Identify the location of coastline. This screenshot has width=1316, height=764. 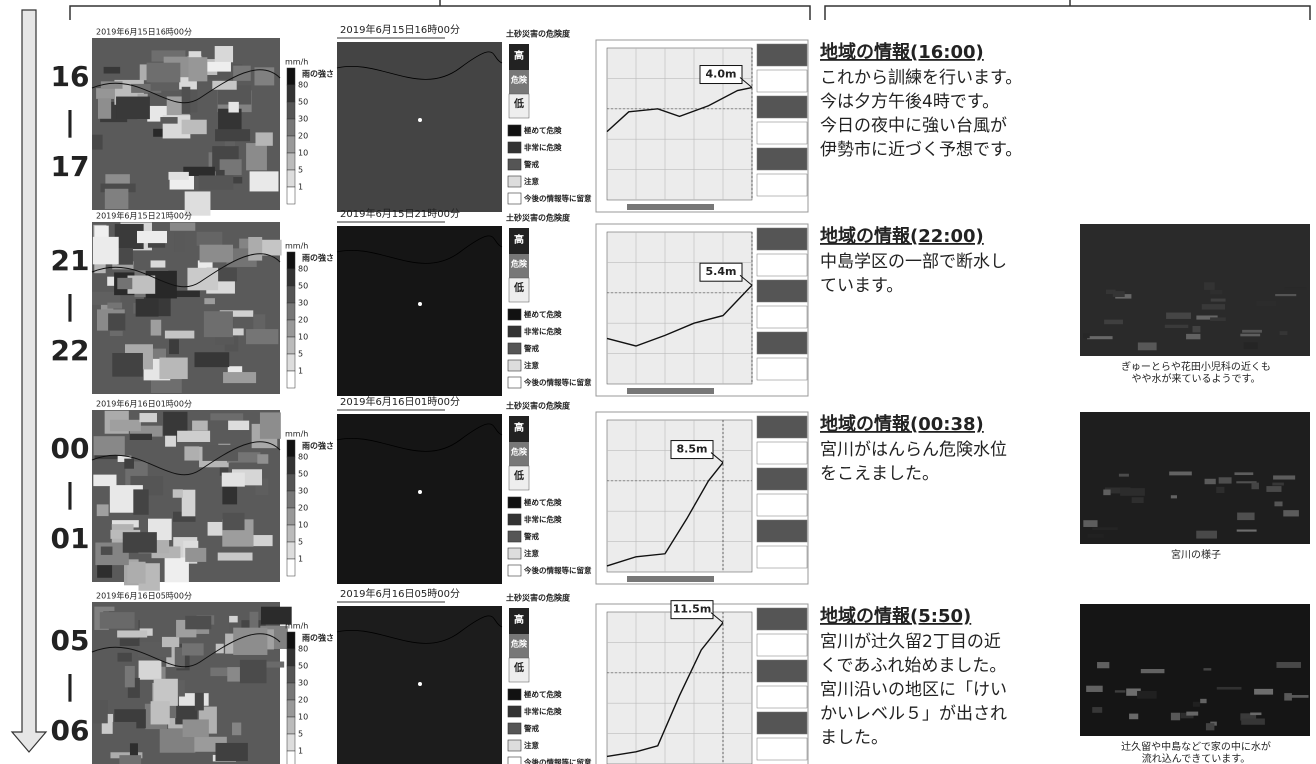
(186, 650).